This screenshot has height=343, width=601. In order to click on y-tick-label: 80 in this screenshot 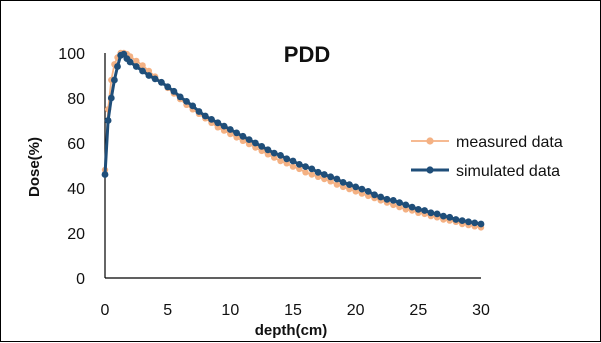, I will do `click(76, 99)`.